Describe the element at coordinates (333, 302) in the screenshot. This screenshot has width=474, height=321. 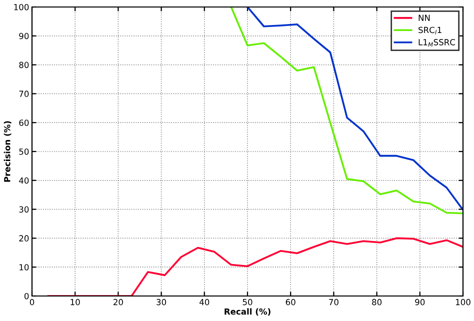
I see `x-tick-label: 70` at that location.